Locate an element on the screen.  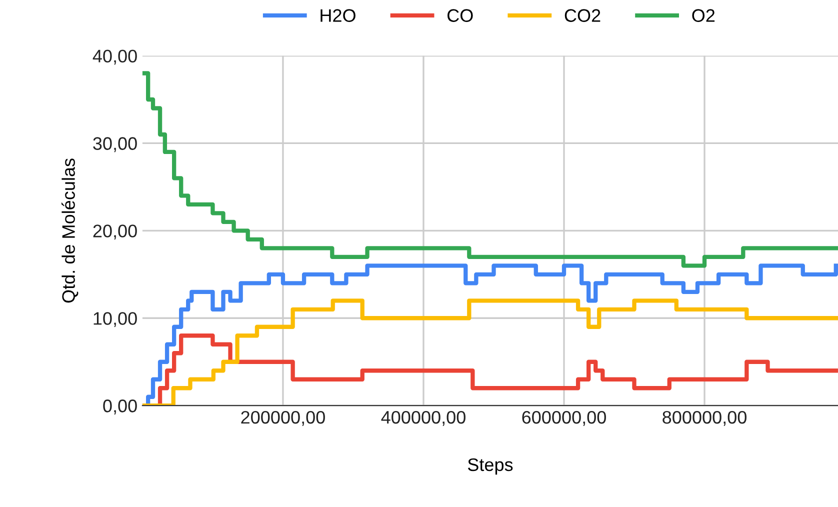
y-tick-label: 10,00 is located at coordinates (115, 319).